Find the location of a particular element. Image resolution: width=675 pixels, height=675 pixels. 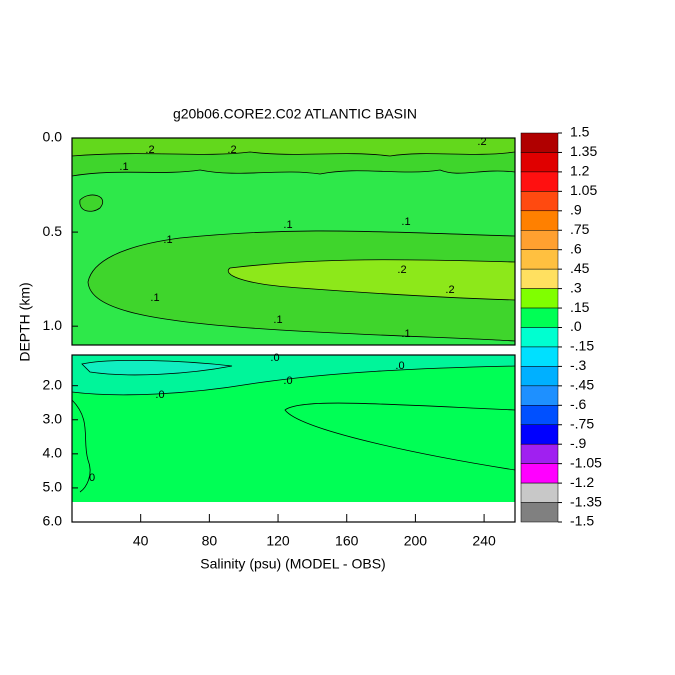

contour-label: 0 is located at coordinates (92, 478).